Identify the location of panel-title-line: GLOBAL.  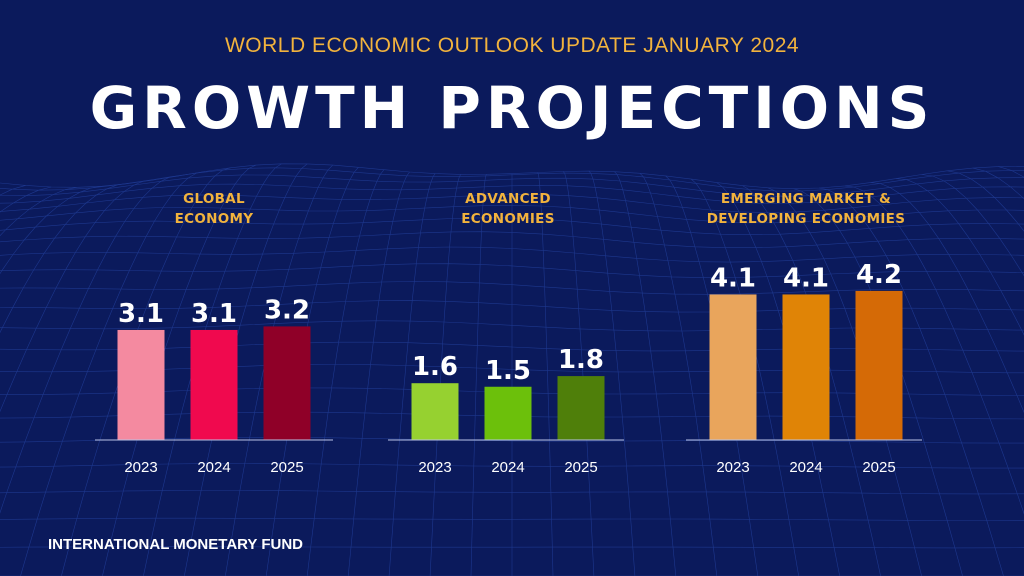
(214, 199).